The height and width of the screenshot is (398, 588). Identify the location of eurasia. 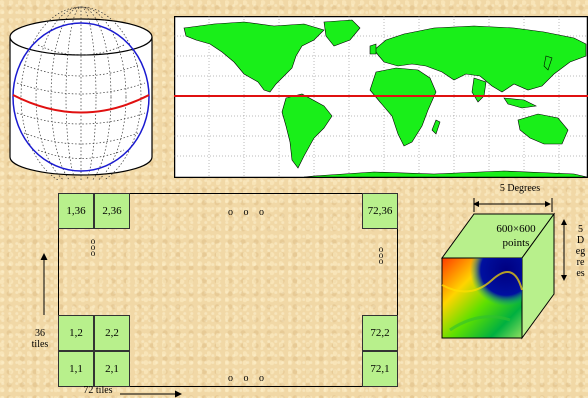
(480, 59).